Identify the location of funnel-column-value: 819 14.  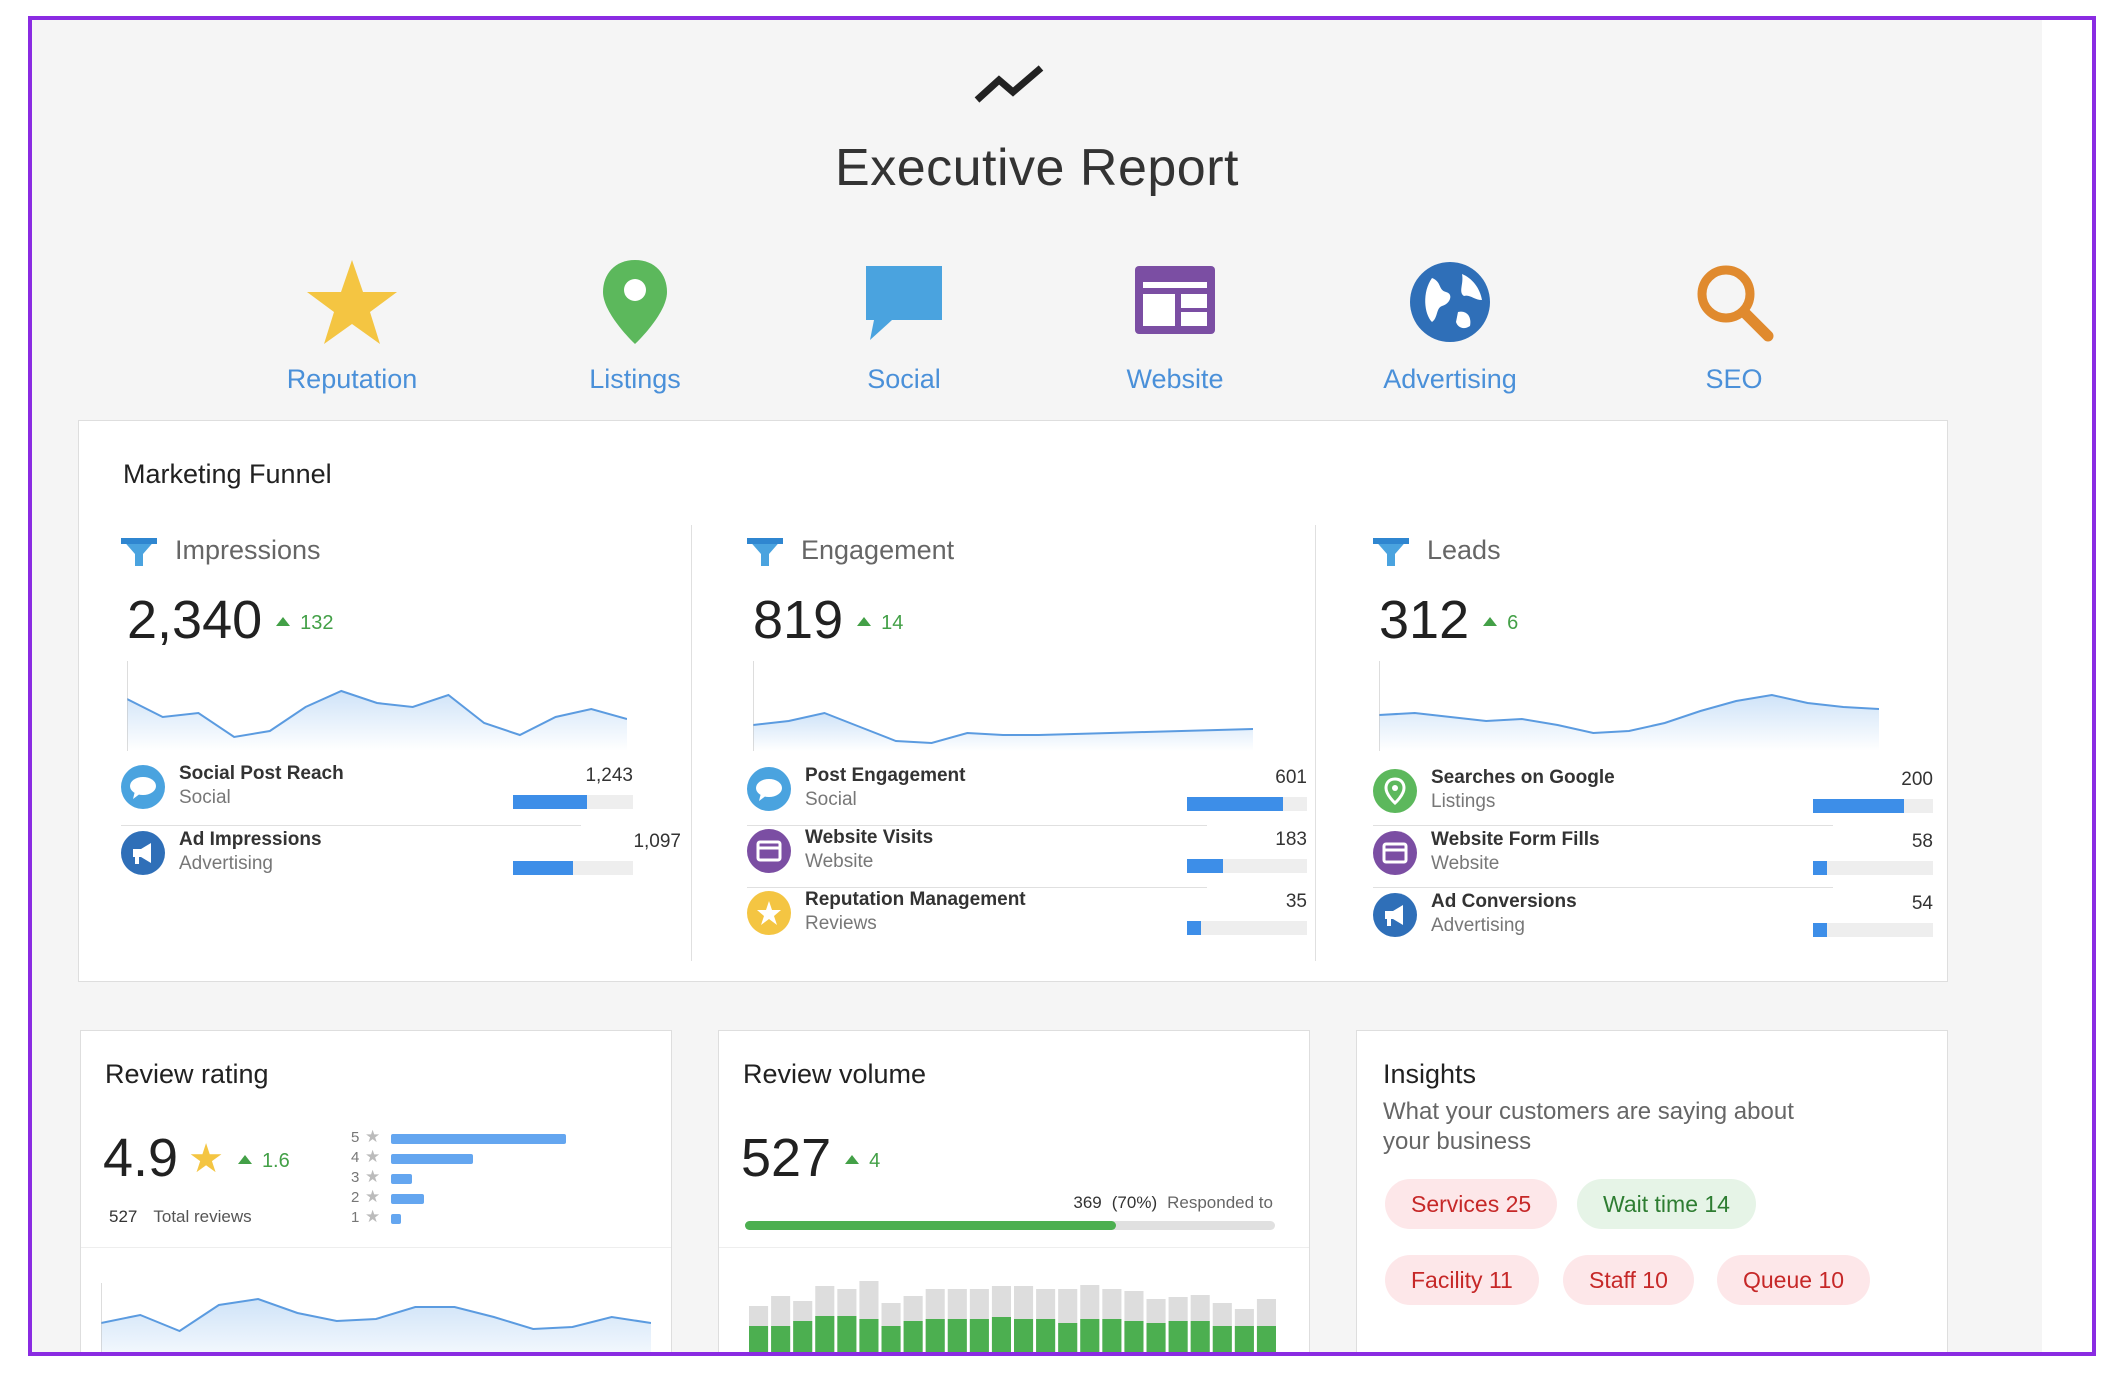
(828, 620).